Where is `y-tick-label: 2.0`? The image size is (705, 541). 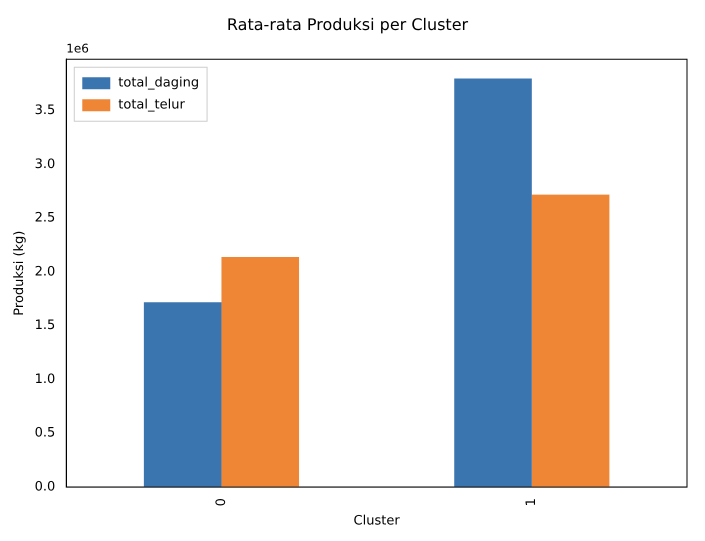
y-tick-label: 2.0 is located at coordinates (45, 272).